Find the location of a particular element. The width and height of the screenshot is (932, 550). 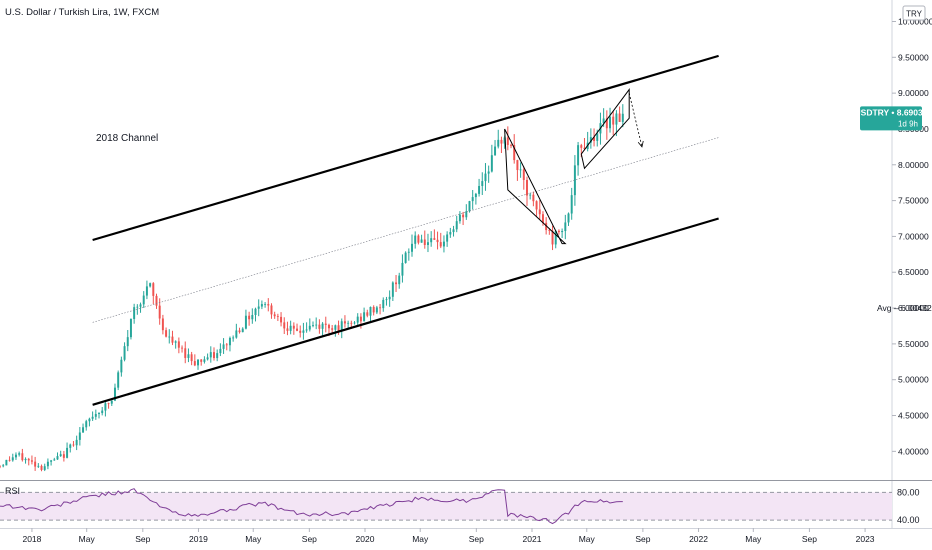

rsi-pane: RSI 80.00 40.00 is located at coordinates (460, 505).